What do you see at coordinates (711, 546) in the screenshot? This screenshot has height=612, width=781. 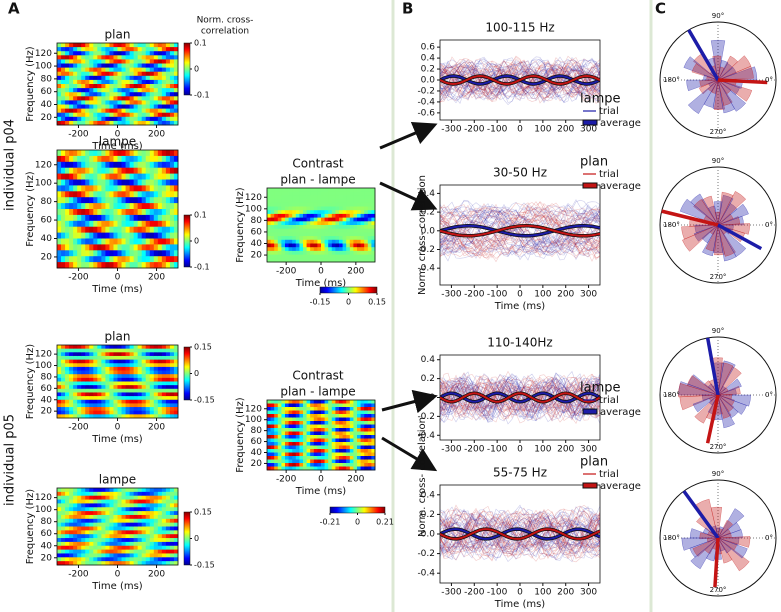 I see `rose-bar` at bounding box center [711, 546].